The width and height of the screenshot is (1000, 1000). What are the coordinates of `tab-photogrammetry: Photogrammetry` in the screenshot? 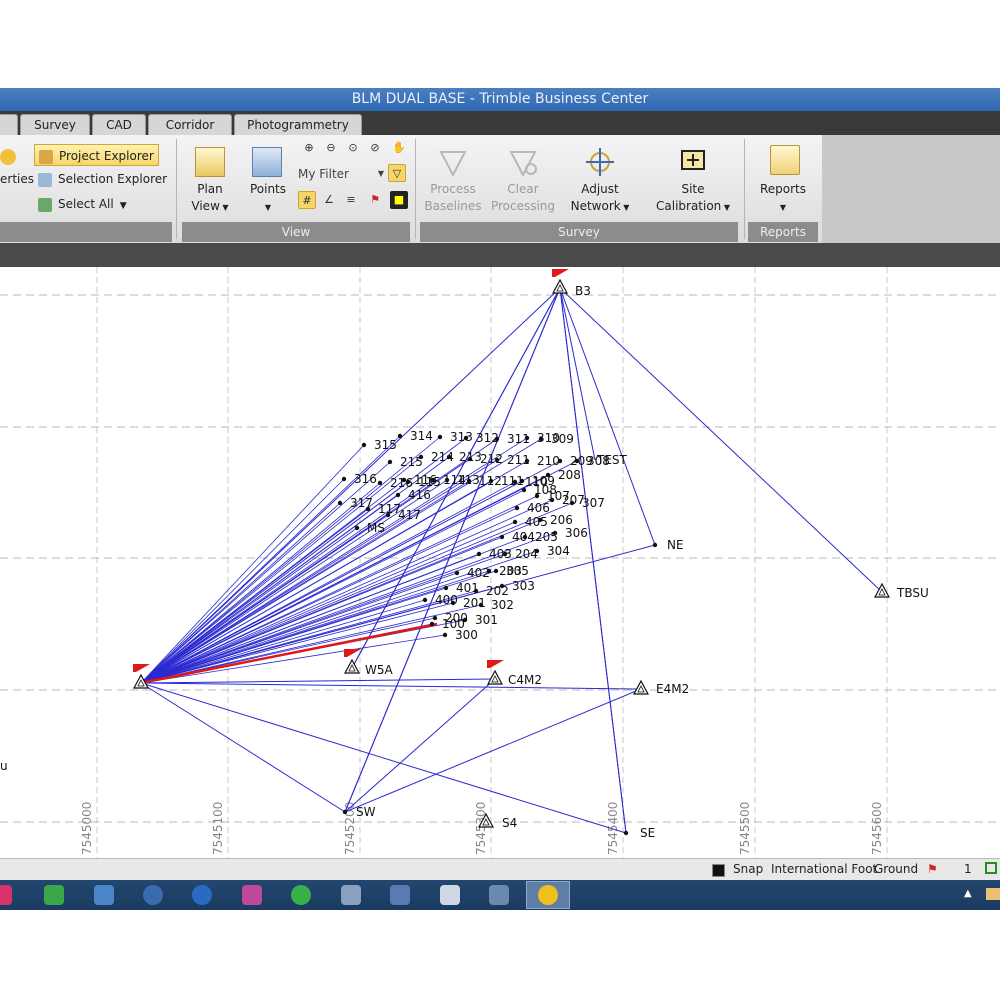 It's located at (298, 124).